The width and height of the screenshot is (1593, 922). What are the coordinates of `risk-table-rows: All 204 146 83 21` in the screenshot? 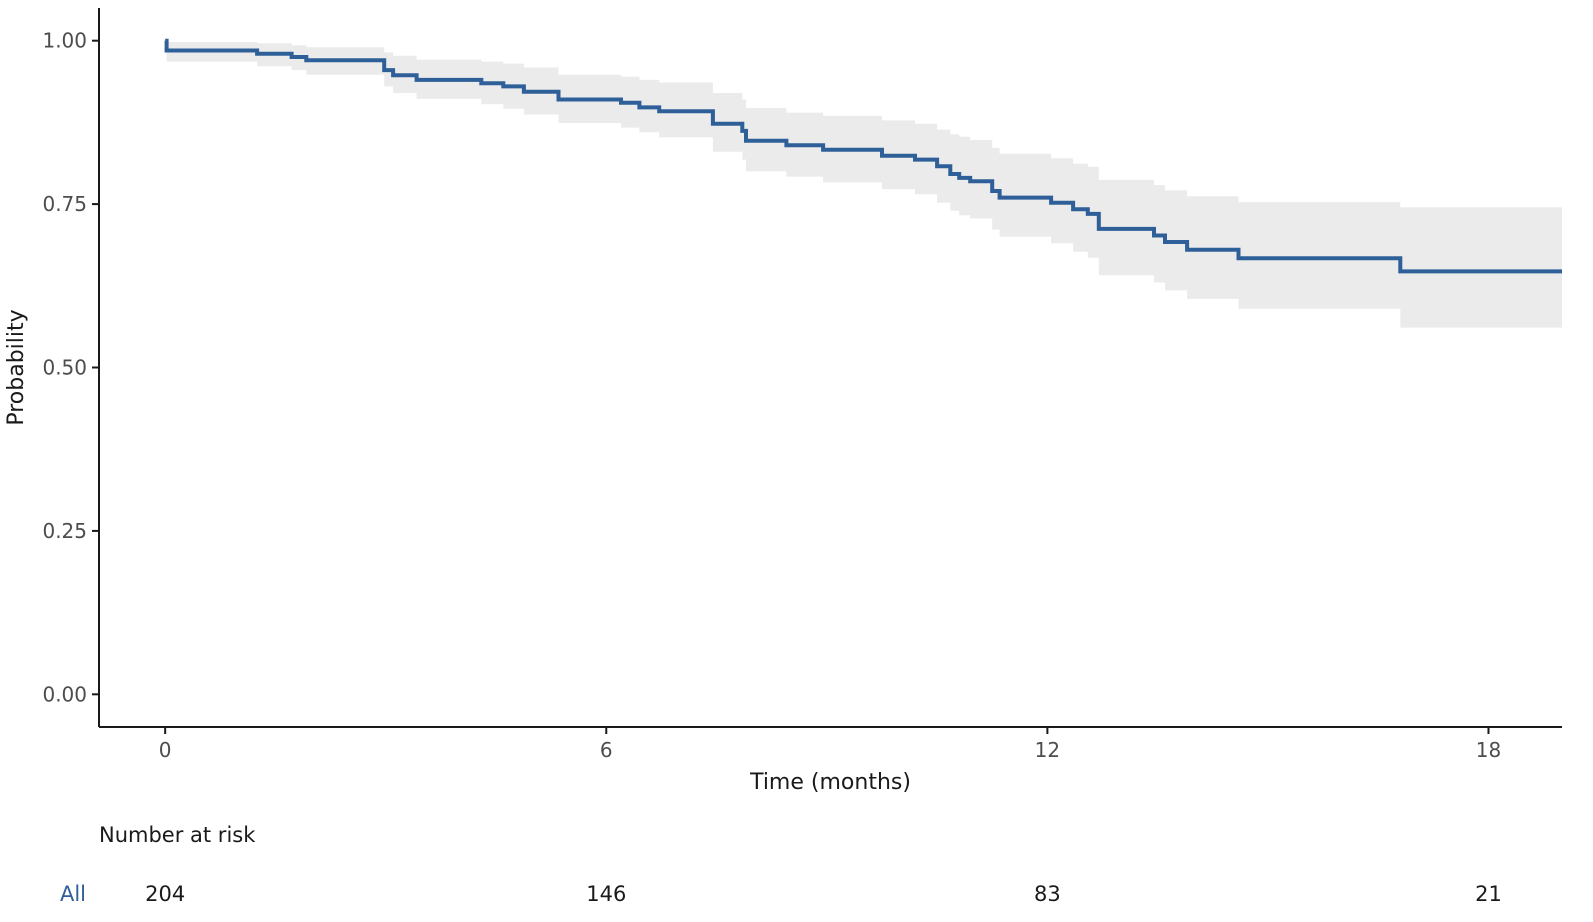 It's located at (781, 894).